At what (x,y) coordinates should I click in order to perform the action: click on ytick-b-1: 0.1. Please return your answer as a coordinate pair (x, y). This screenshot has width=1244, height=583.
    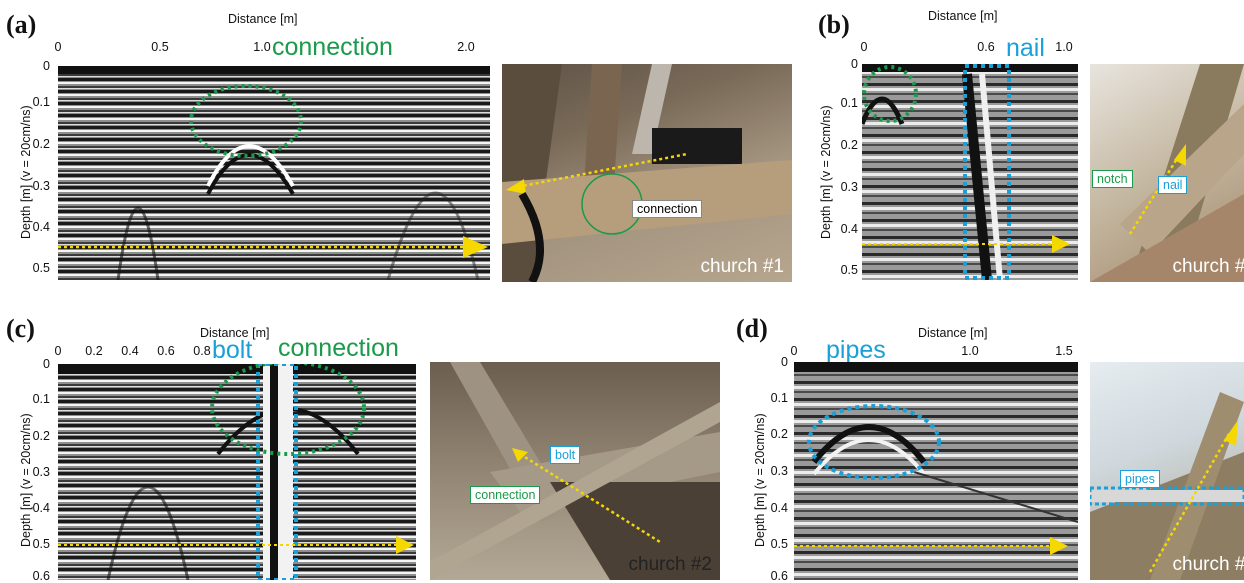
    Looking at the image, I should click on (849, 103).